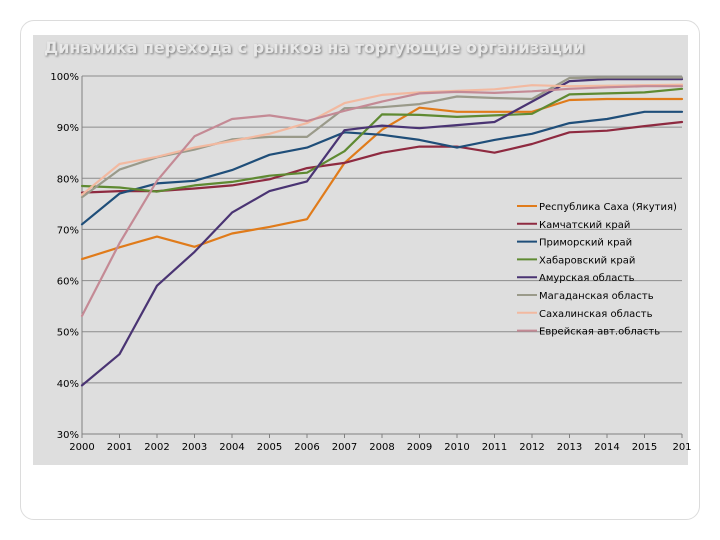 The height and width of the screenshot is (540, 720). Describe the element at coordinates (585, 243) in the screenshot. I see `legend-label: Приморский край` at that location.